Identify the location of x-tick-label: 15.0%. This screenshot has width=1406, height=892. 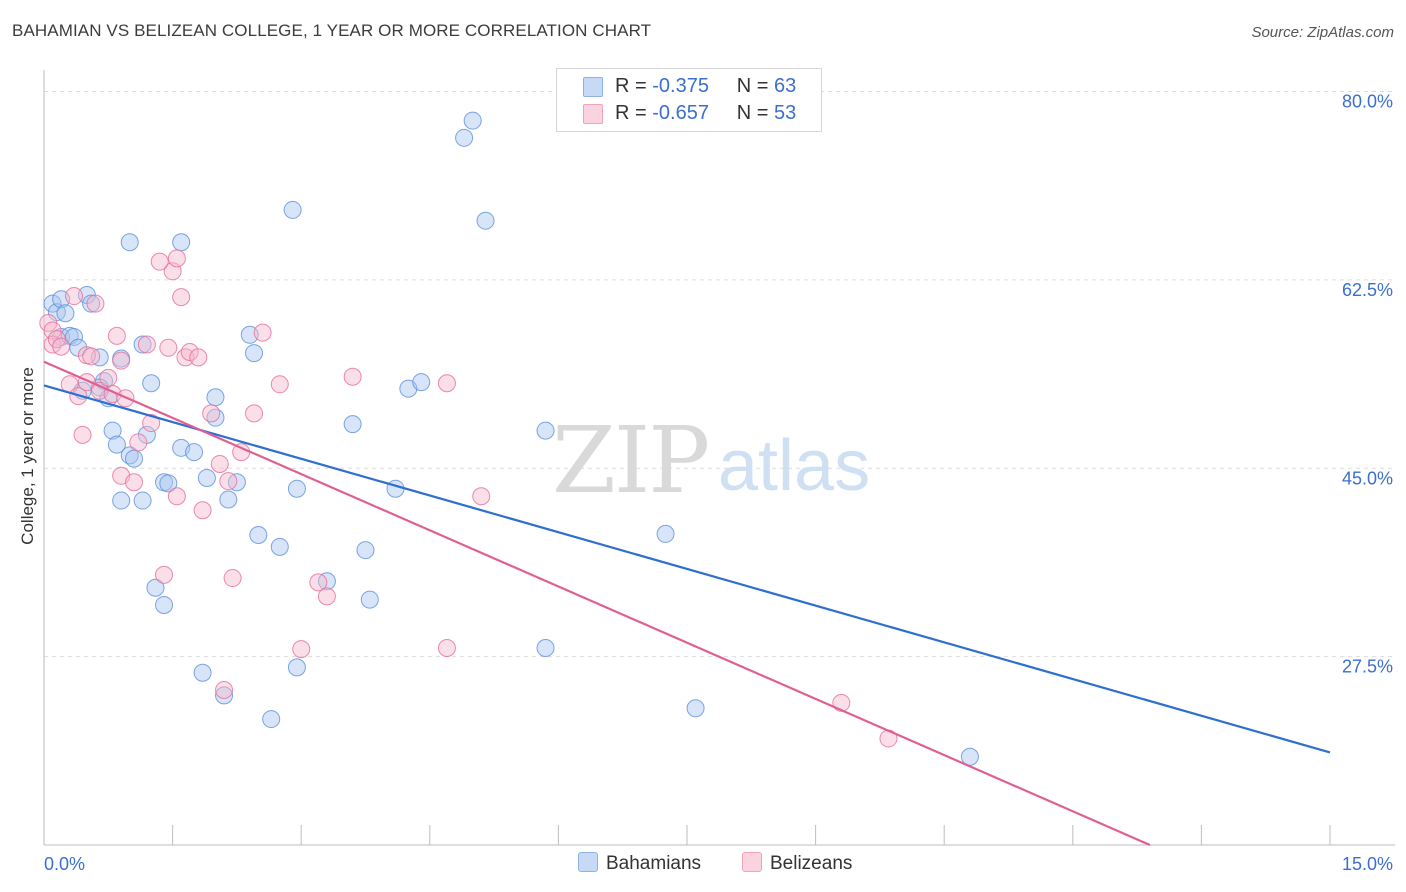
(1367, 864).